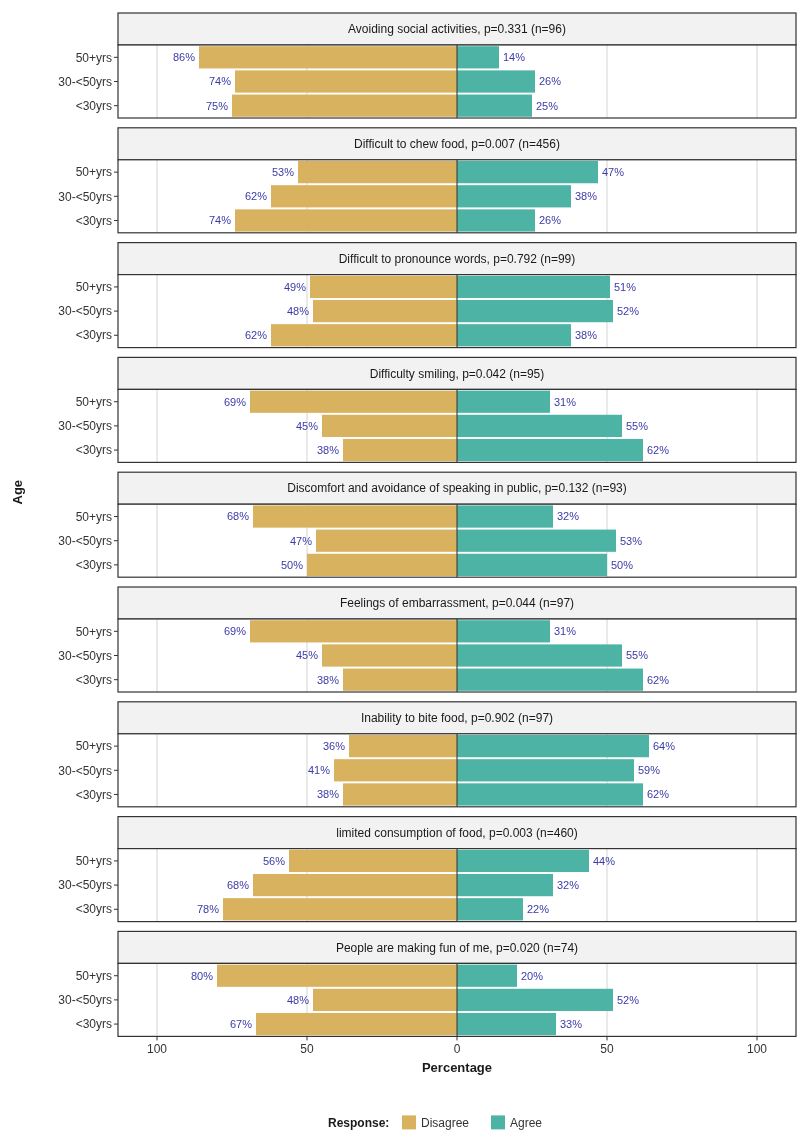 The width and height of the screenshot is (798, 1133). Describe the element at coordinates (334, 745) in the screenshot. I see `data-label: 36%` at that location.